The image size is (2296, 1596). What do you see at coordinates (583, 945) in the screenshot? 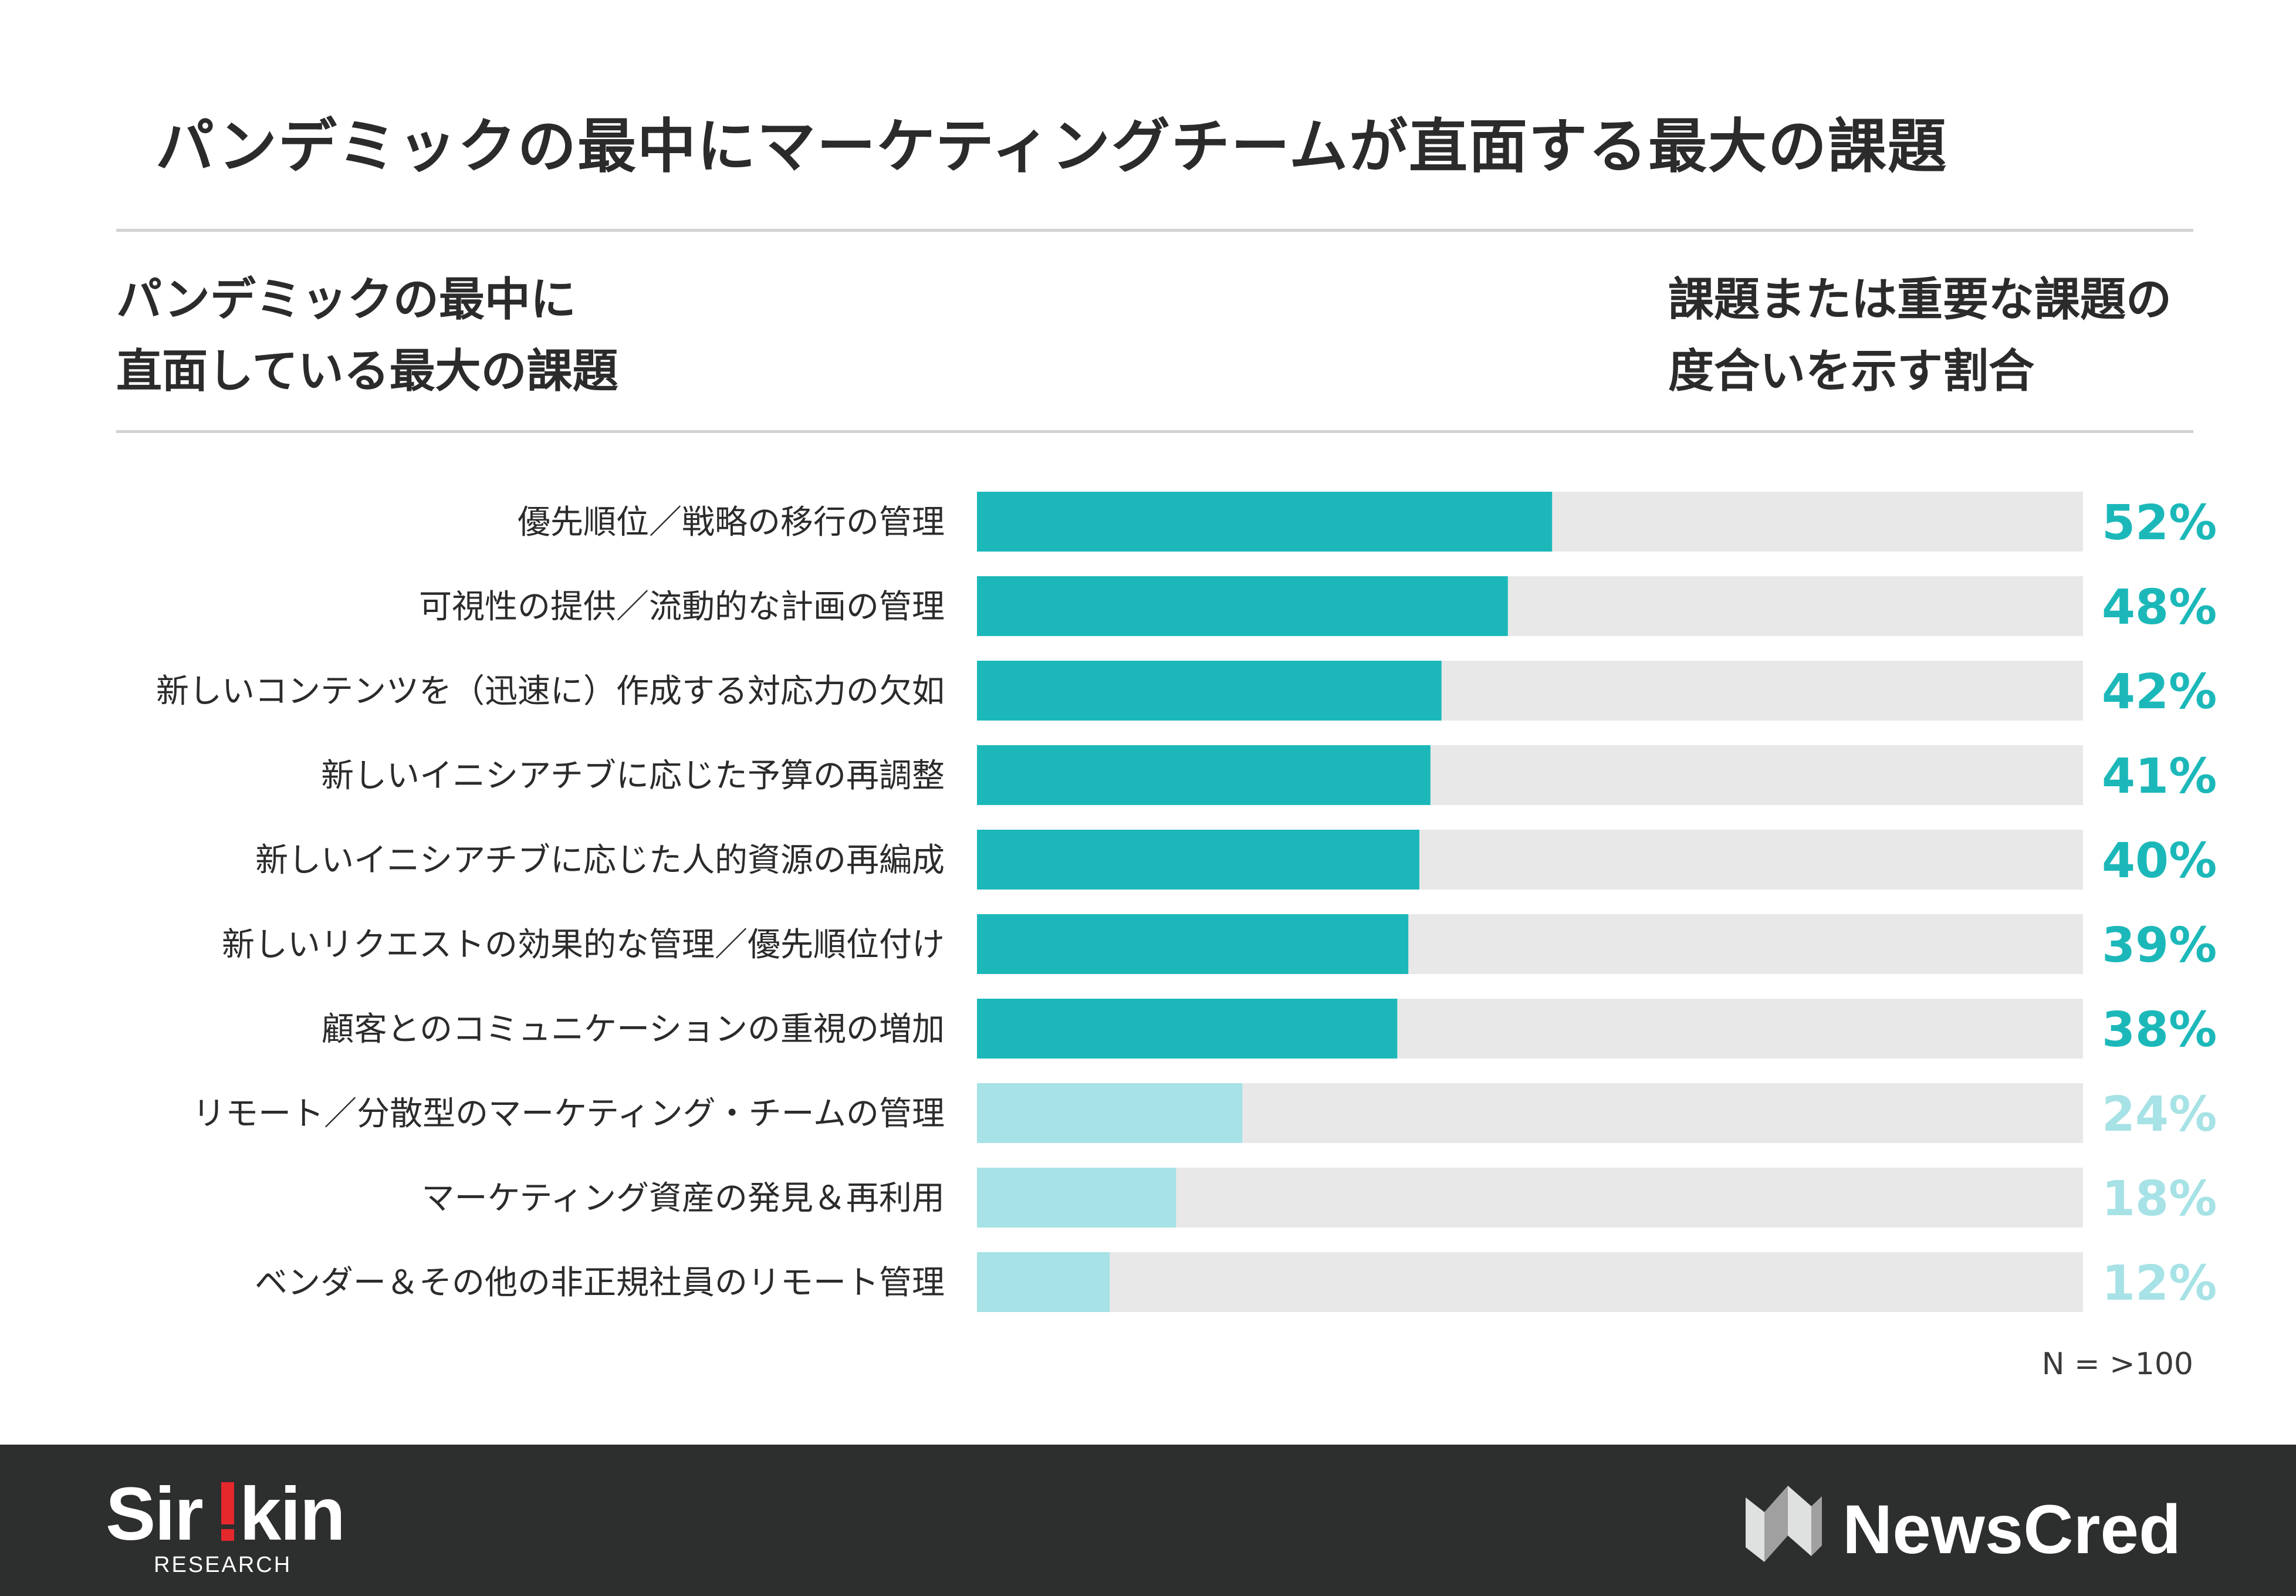
I see `category-label: 新しいリクエストの効果的な管理／優先順位付け` at bounding box center [583, 945].